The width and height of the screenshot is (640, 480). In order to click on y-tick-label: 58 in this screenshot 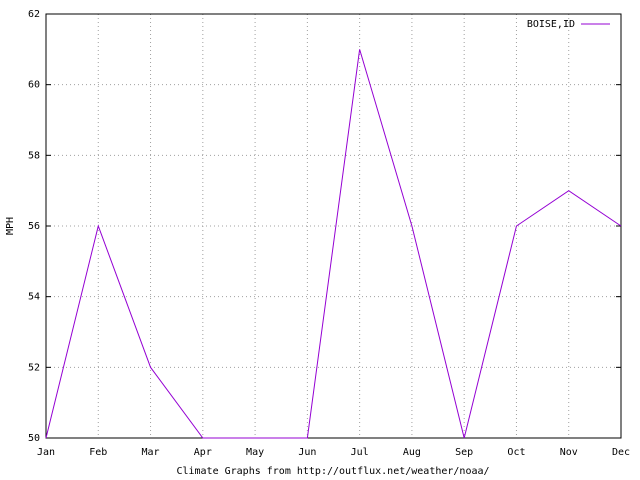, I will do `click(34, 155)`.